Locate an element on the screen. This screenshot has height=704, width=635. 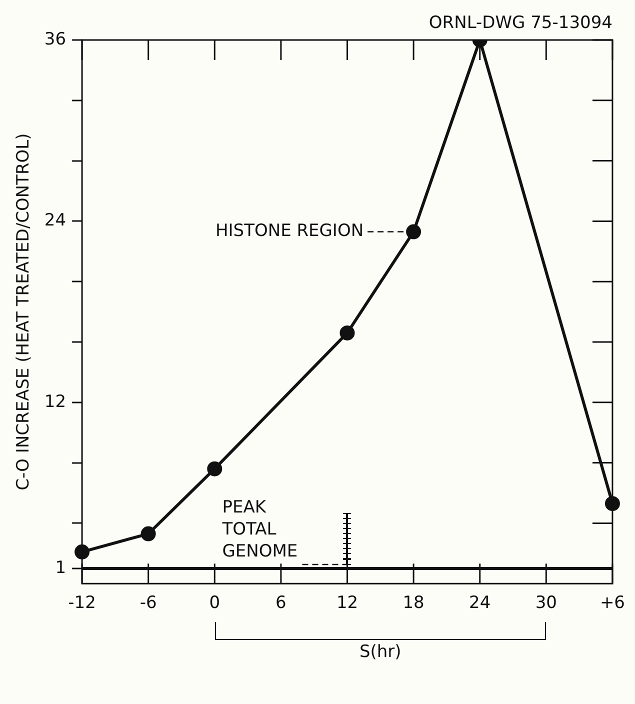
x-tick-label: -6 is located at coordinates (148, 603).